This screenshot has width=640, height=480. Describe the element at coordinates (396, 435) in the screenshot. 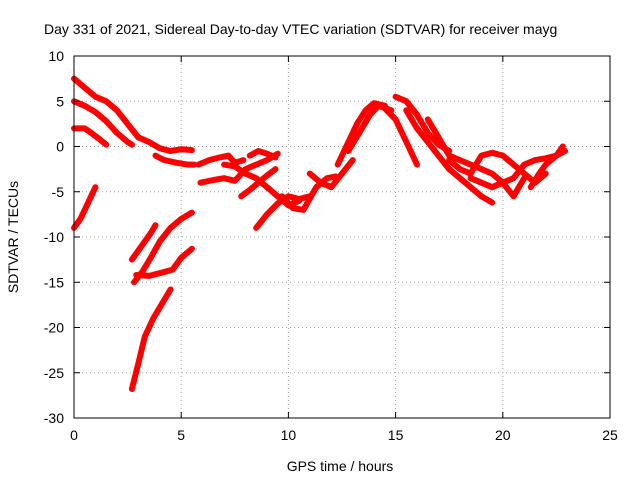

I see `x-tick-label-15: 15` at that location.